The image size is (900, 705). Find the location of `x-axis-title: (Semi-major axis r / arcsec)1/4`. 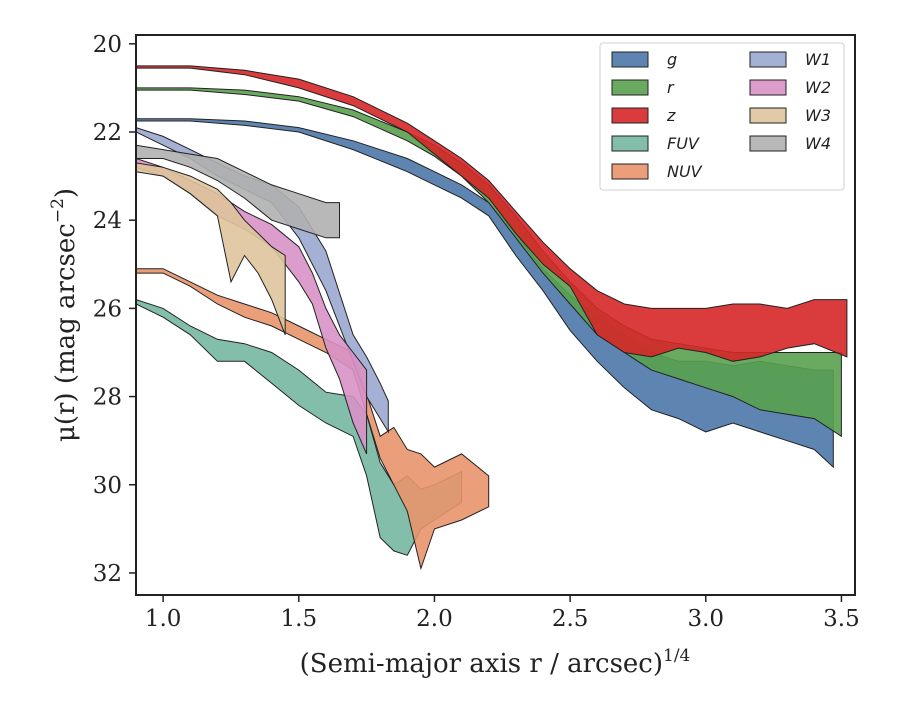

x-axis-title: (Semi-major axis r / arcsec)1/4 is located at coordinates (495, 662).